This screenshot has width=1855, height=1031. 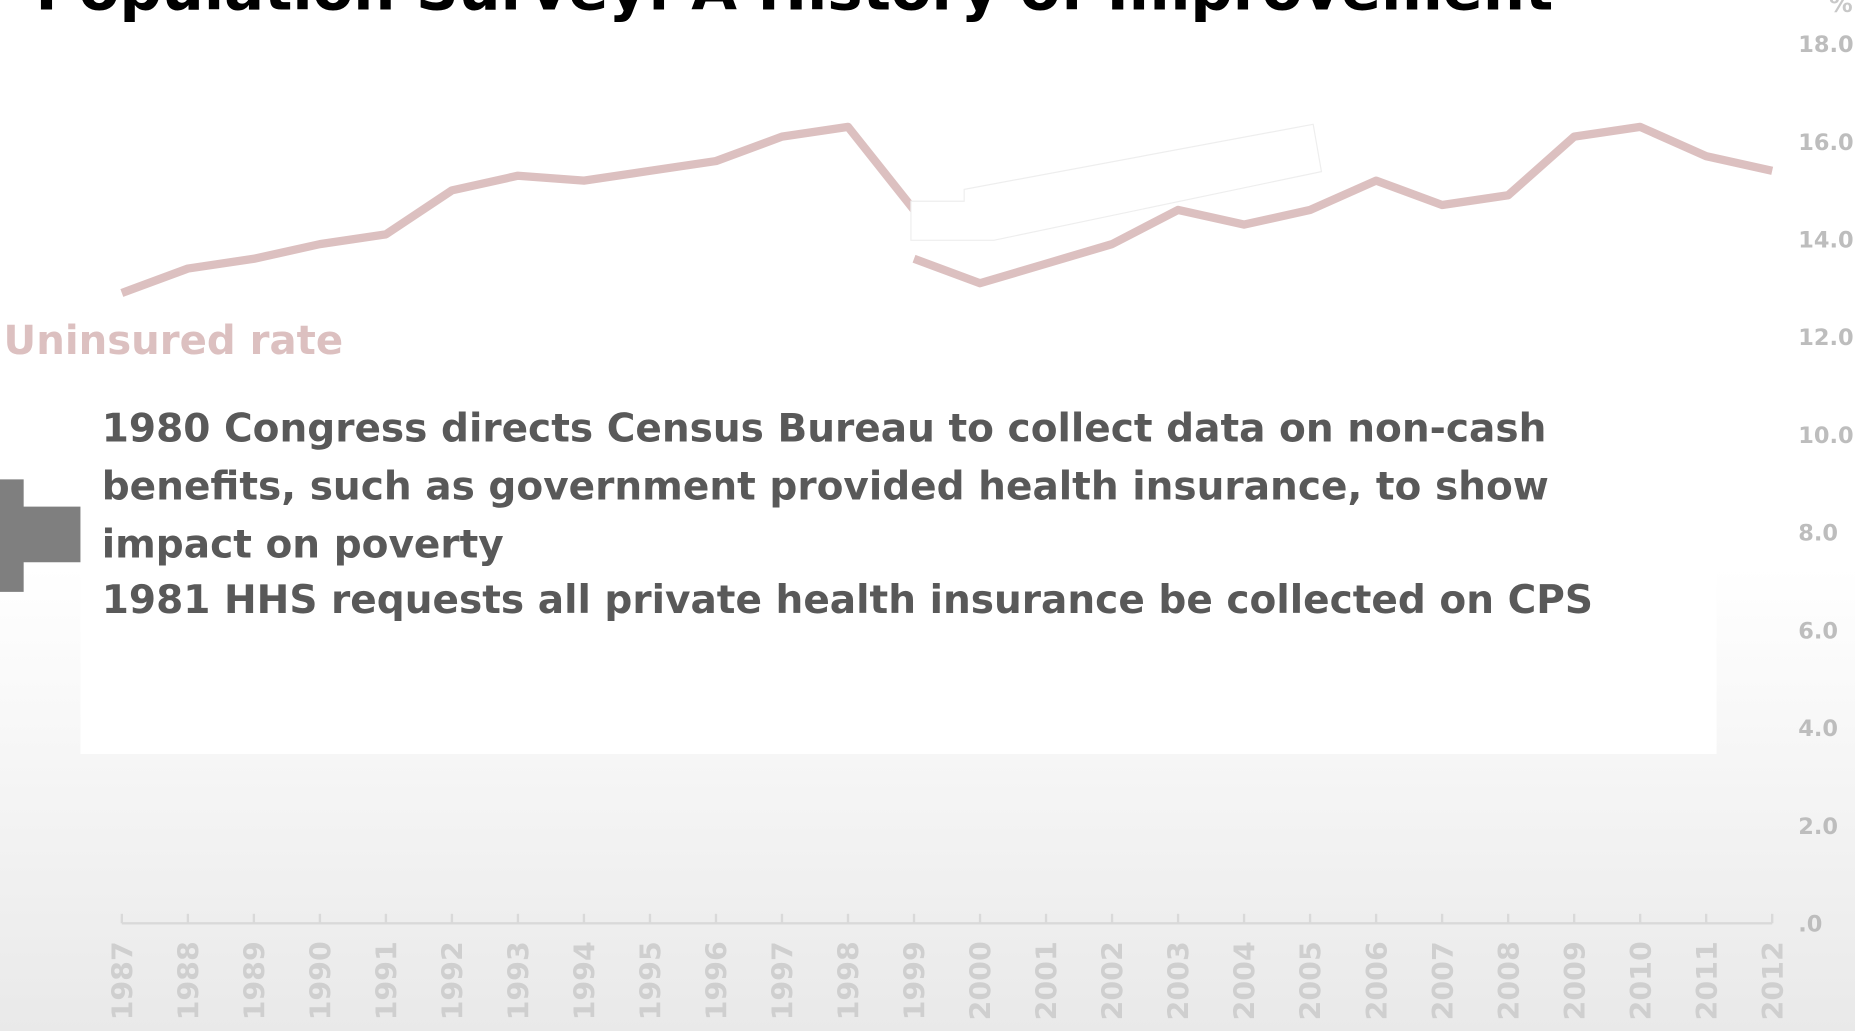 What do you see at coordinates (1825, 241) in the screenshot?
I see `y-tick-label: 14.0` at bounding box center [1825, 241].